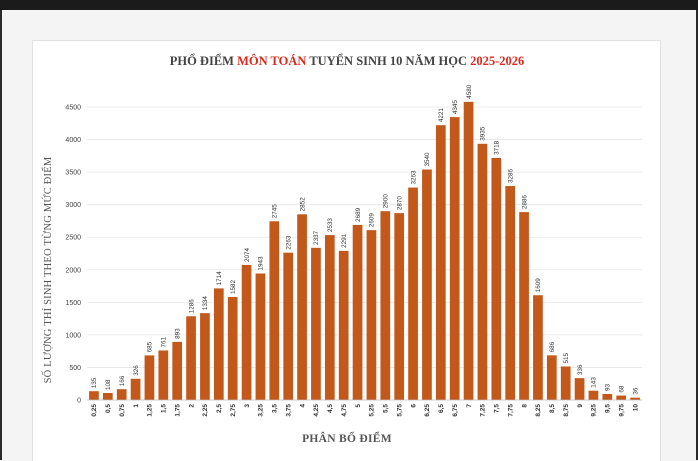 The height and width of the screenshot is (461, 698). What do you see at coordinates (413, 177) in the screenshot?
I see `bar-value-label: 3263` at bounding box center [413, 177].